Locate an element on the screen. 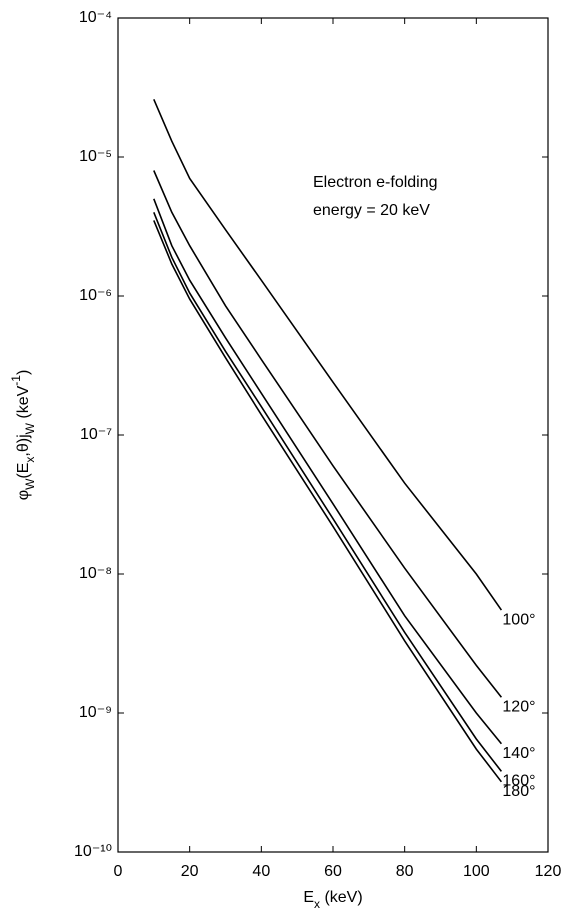  y-axis-label: φW(Ex,θ)jW (keV-1) is located at coordinates (23, 435).